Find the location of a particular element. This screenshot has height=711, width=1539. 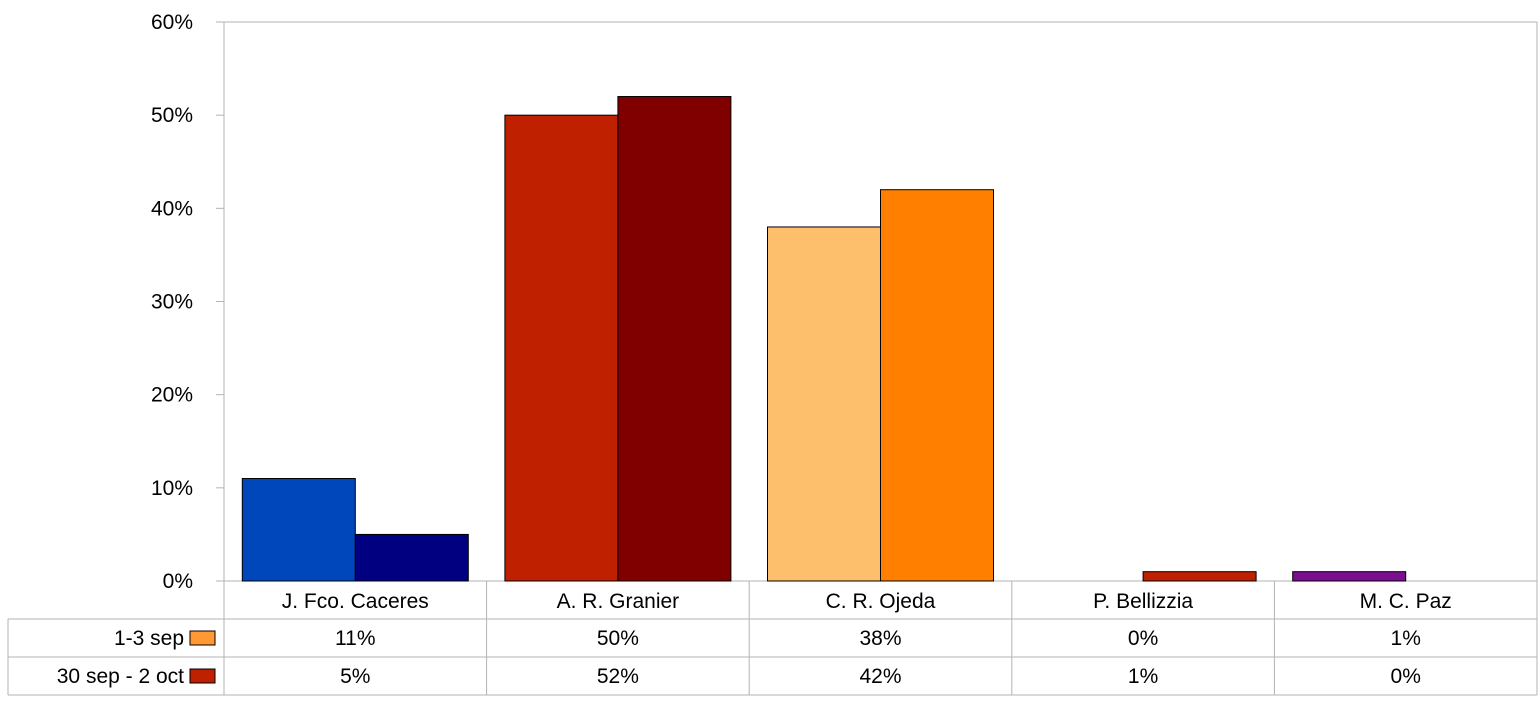

category-label: M. C. Paz is located at coordinates (1406, 601).